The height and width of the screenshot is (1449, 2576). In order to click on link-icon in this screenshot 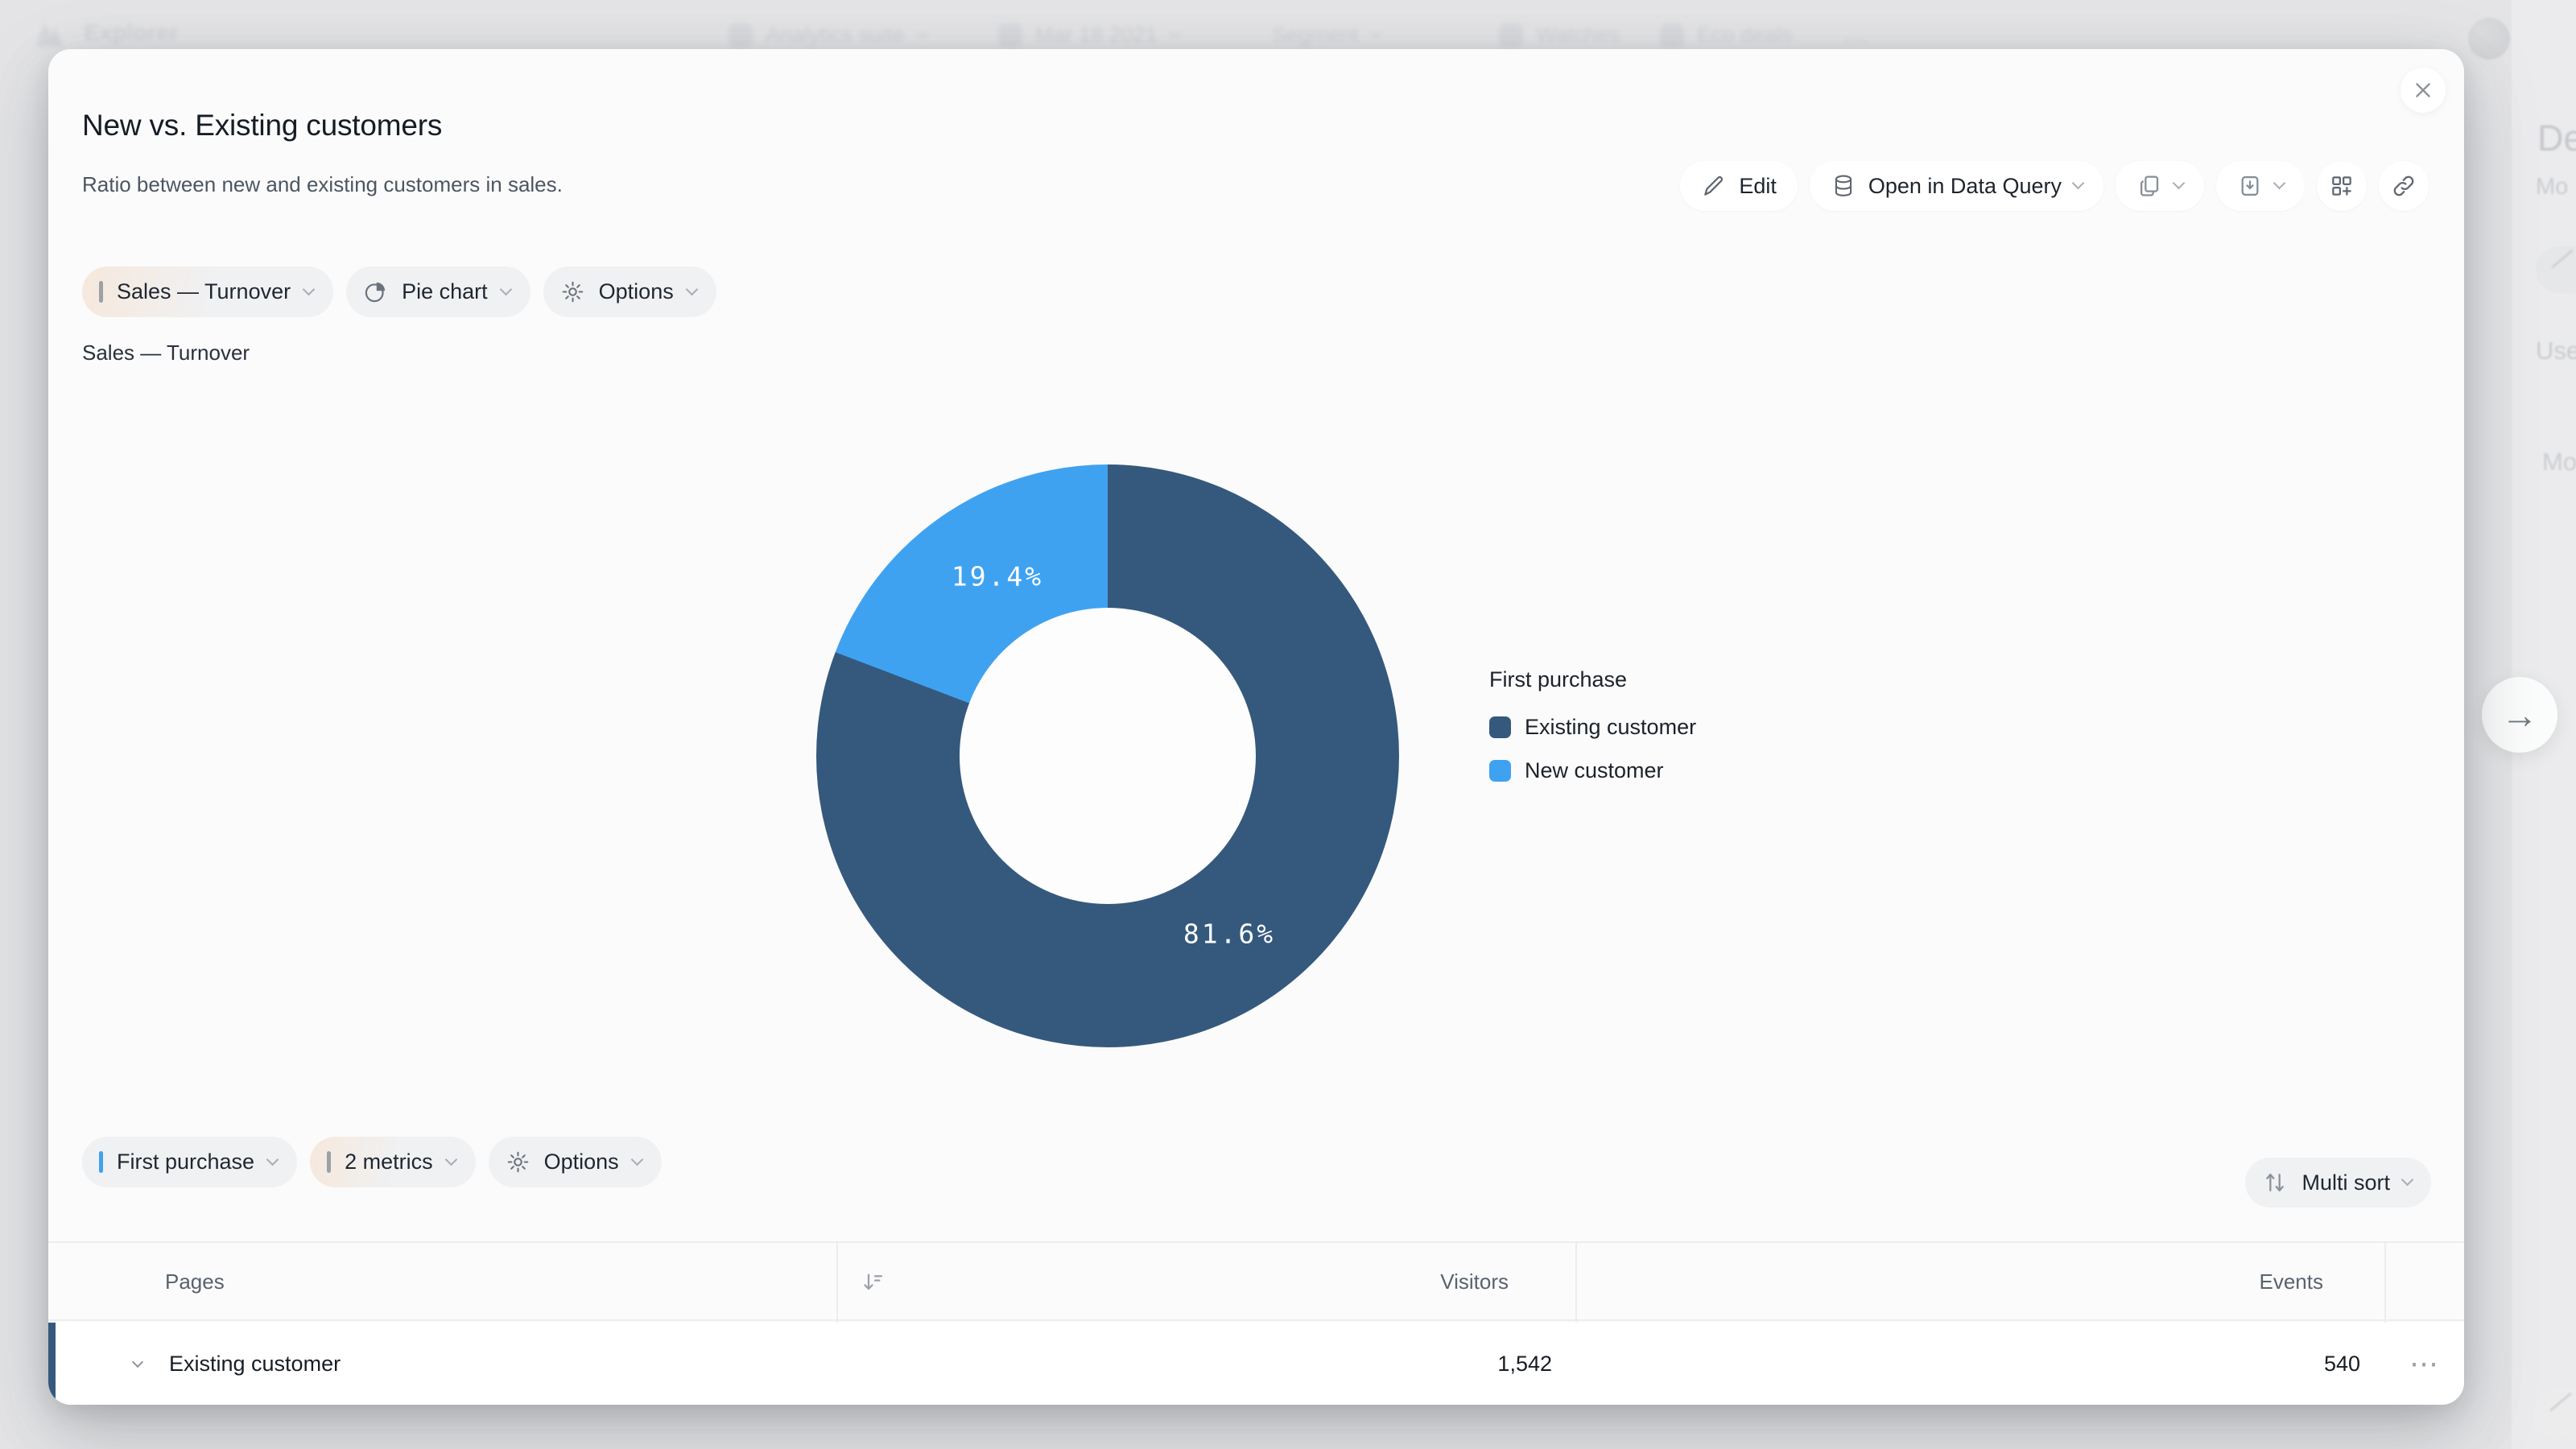, I will do `click(2403, 185)`.